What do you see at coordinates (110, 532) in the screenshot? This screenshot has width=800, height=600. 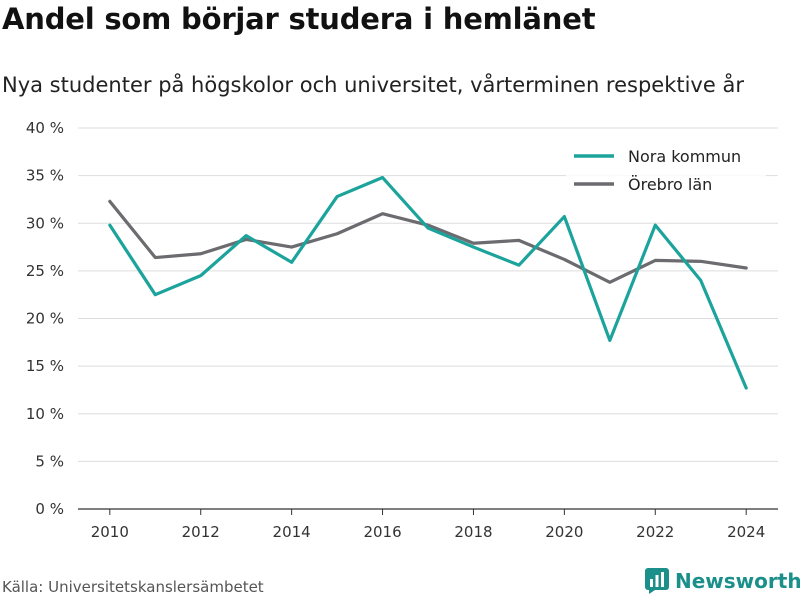 I see `x-tick-label: 2010` at bounding box center [110, 532].